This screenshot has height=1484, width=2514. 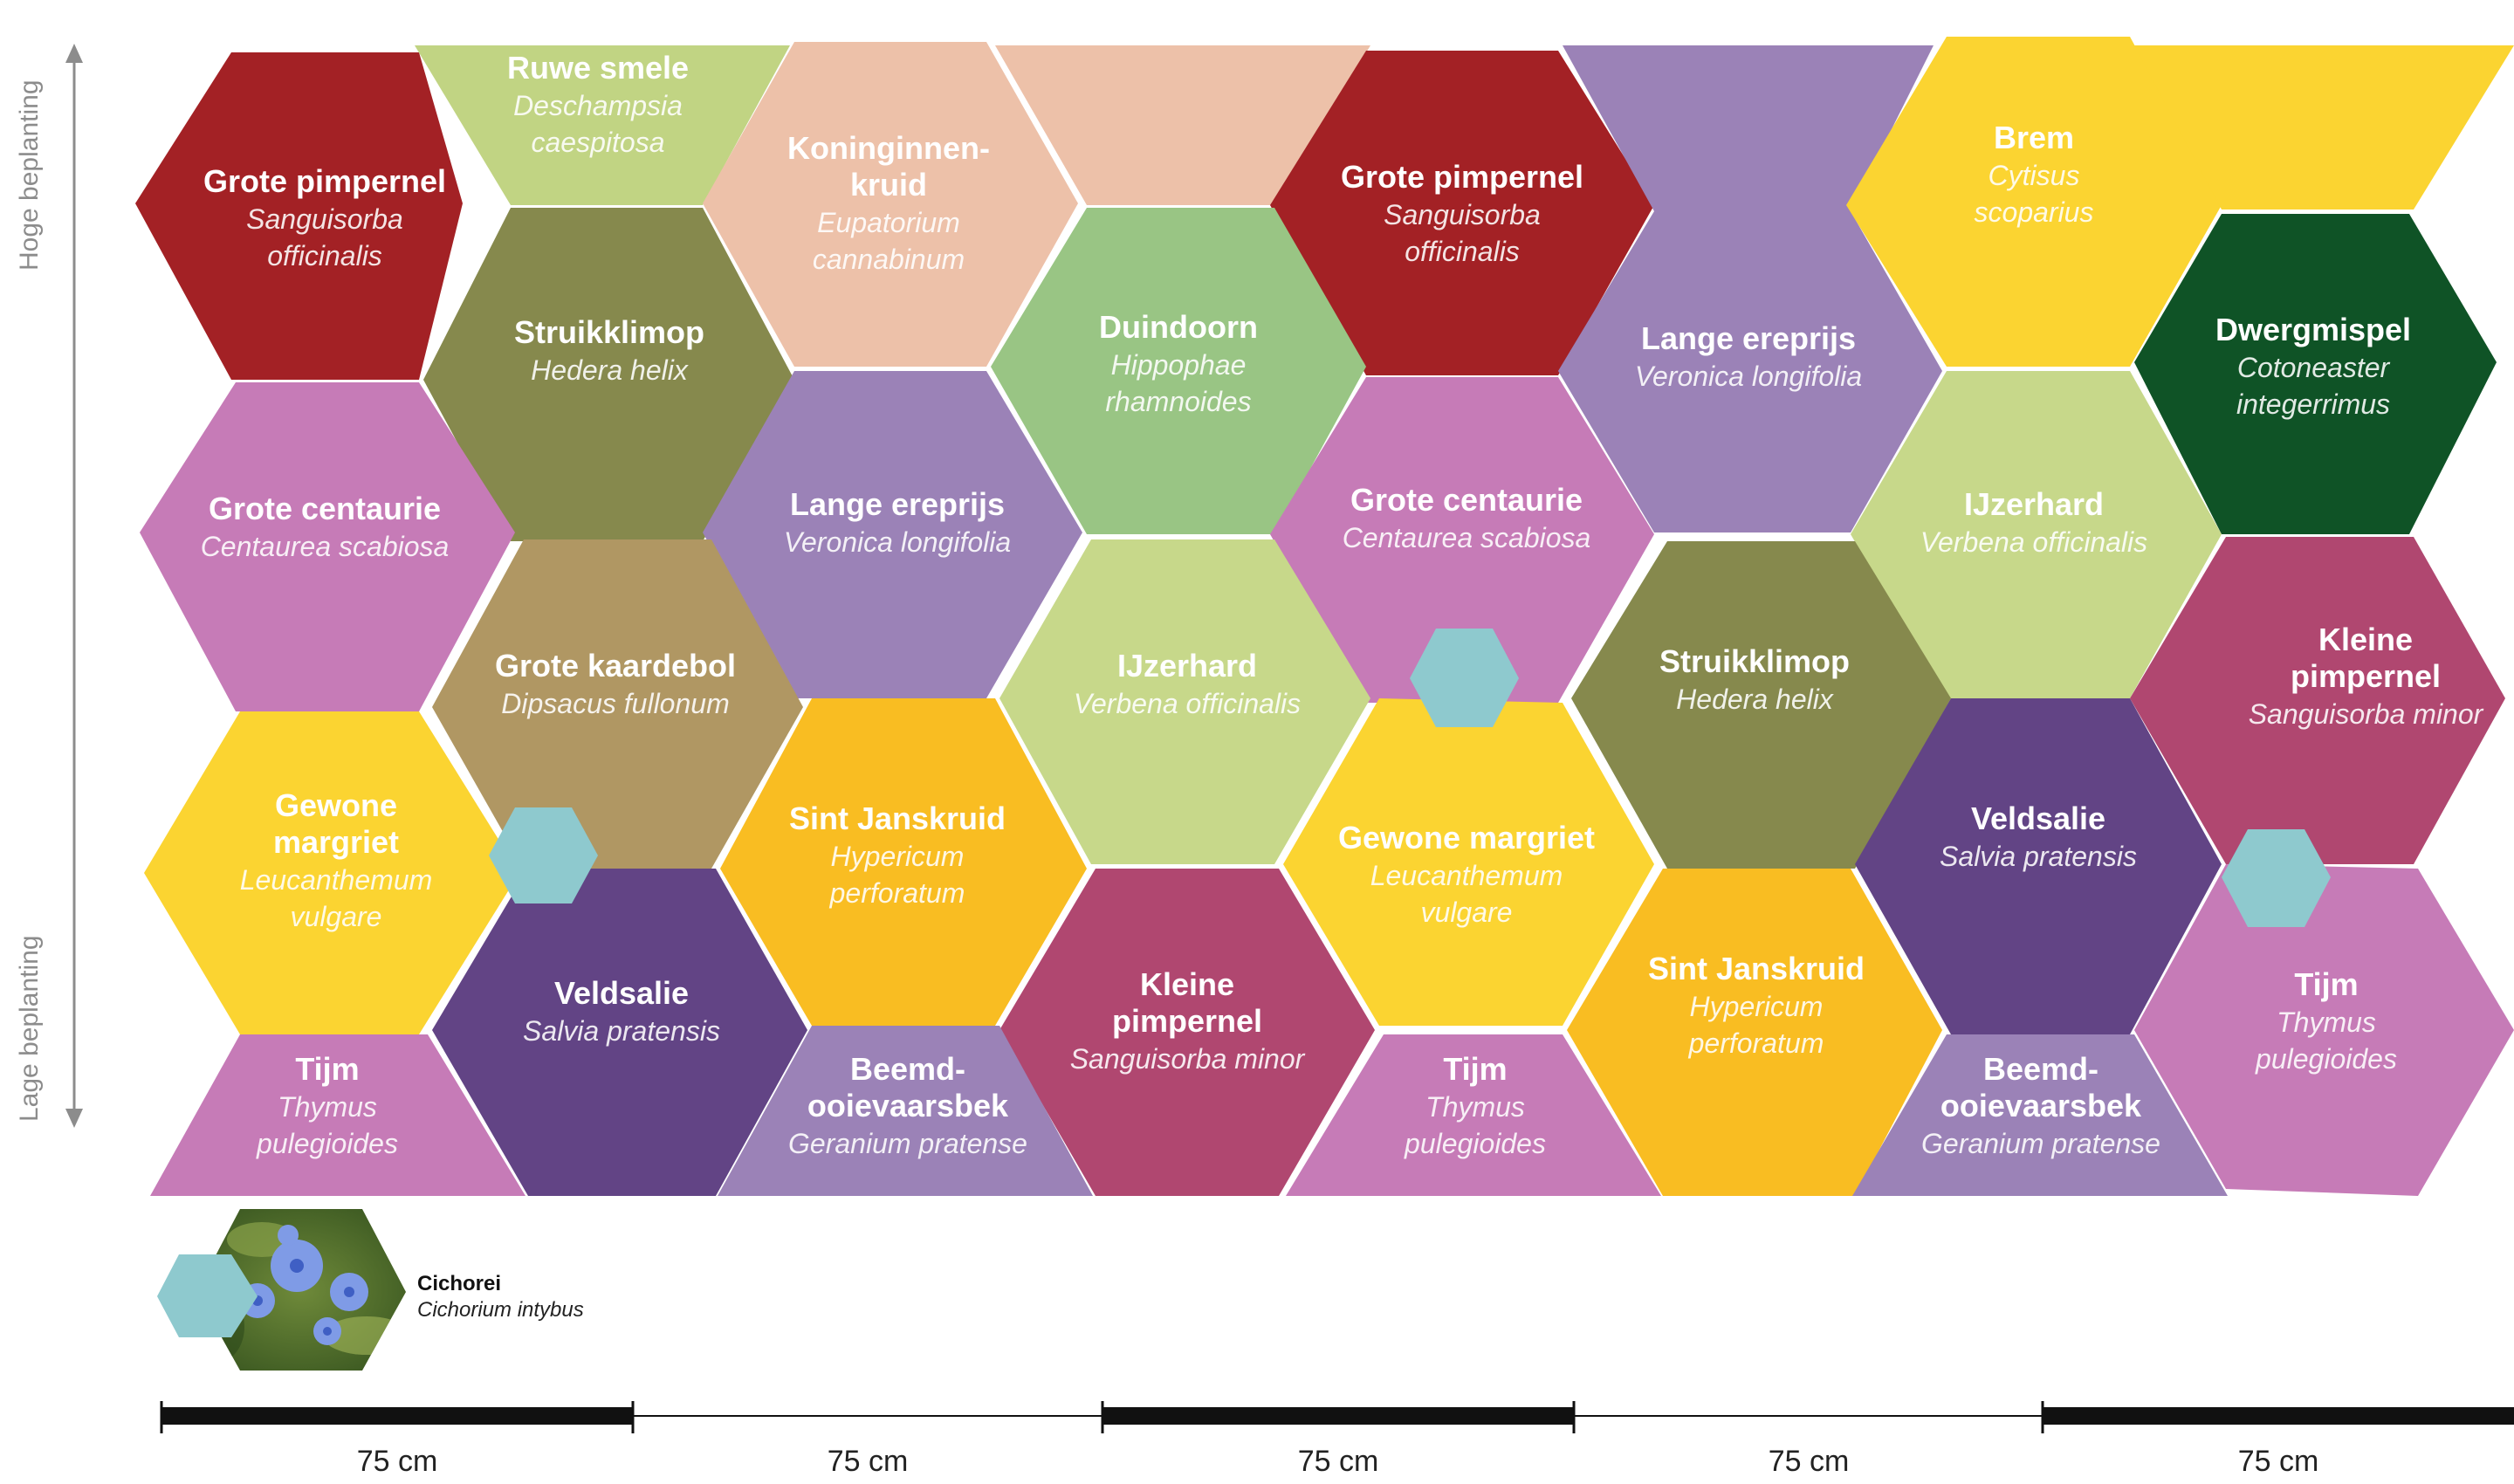 I want to click on plant-latin-name: cannabinum, so click(x=889, y=259).